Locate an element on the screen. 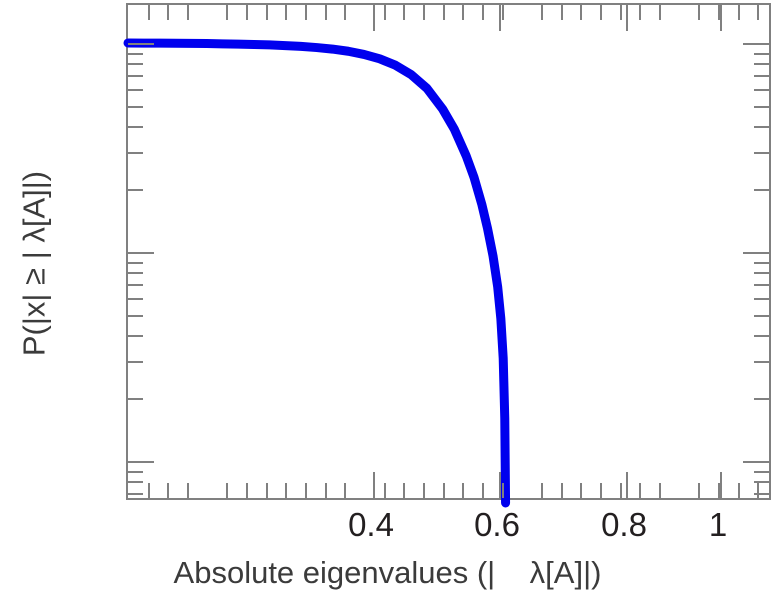 The height and width of the screenshot is (600, 775). y-axis-title: P(|x| ≥ | λ[A]|) is located at coordinates (34, 263).